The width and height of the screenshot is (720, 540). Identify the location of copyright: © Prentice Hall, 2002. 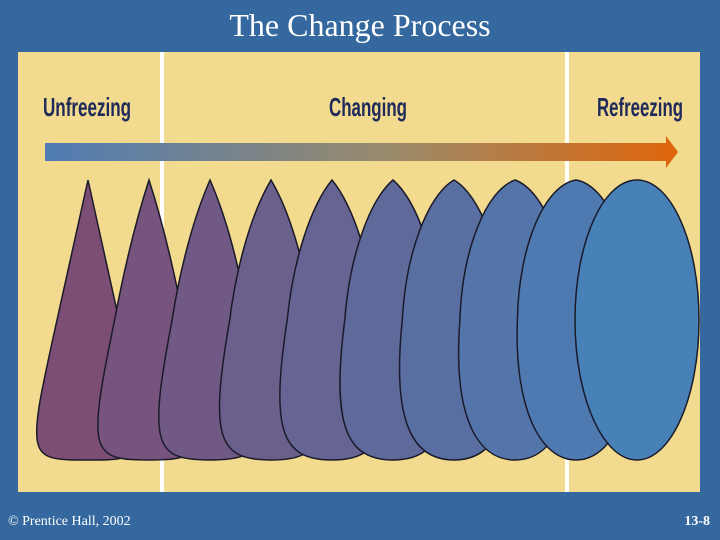
(69, 521).